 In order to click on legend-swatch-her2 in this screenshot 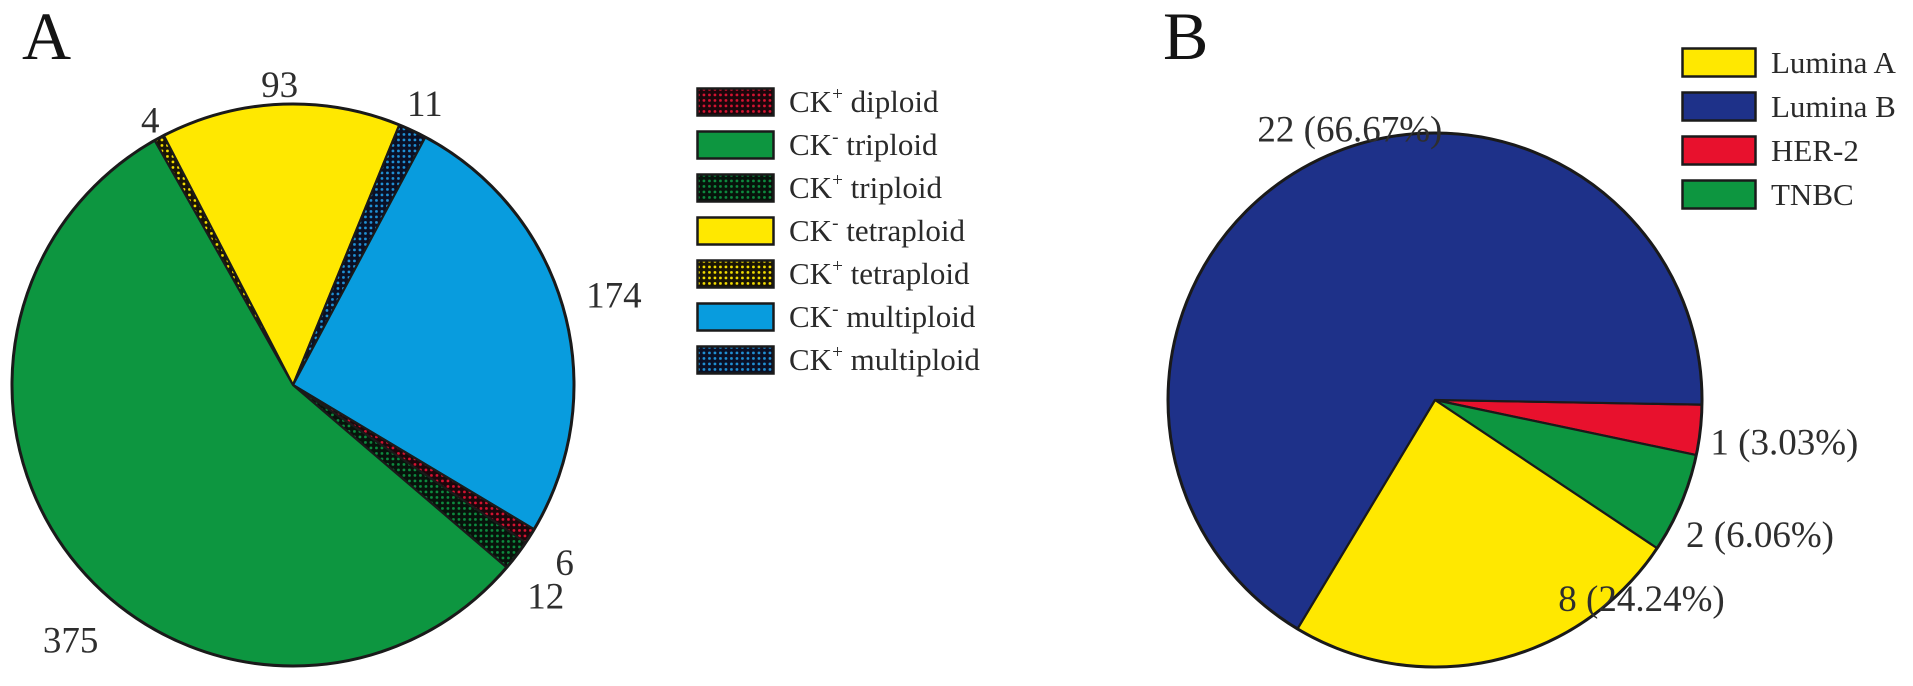, I will do `click(1719, 150)`.